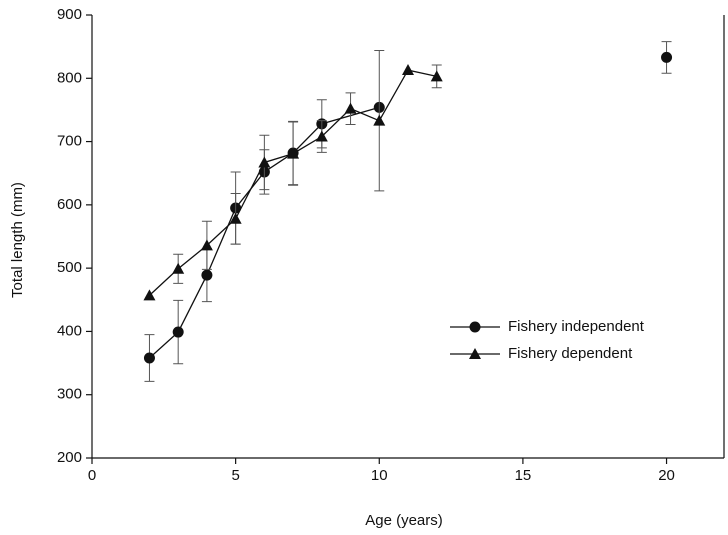 Image resolution: width=728 pixels, height=535 pixels. I want to click on x-axis-title: Age (years), so click(404, 520).